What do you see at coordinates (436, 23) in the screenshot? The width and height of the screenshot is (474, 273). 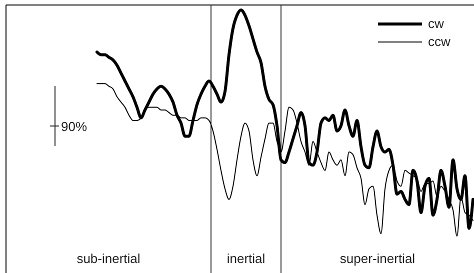 I see `legend-label: cw` at bounding box center [436, 23].